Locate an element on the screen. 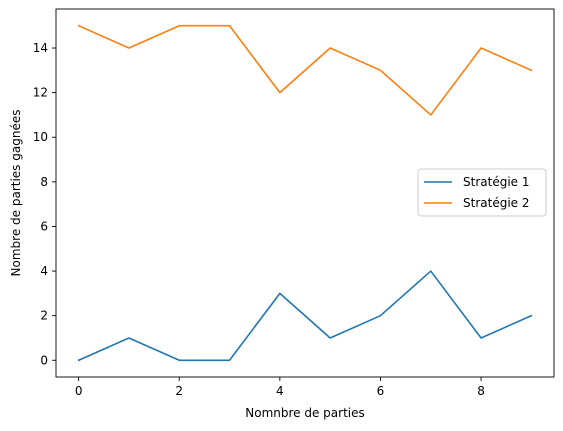 This screenshot has height=431, width=563. x-tick-label: 6 is located at coordinates (381, 391).